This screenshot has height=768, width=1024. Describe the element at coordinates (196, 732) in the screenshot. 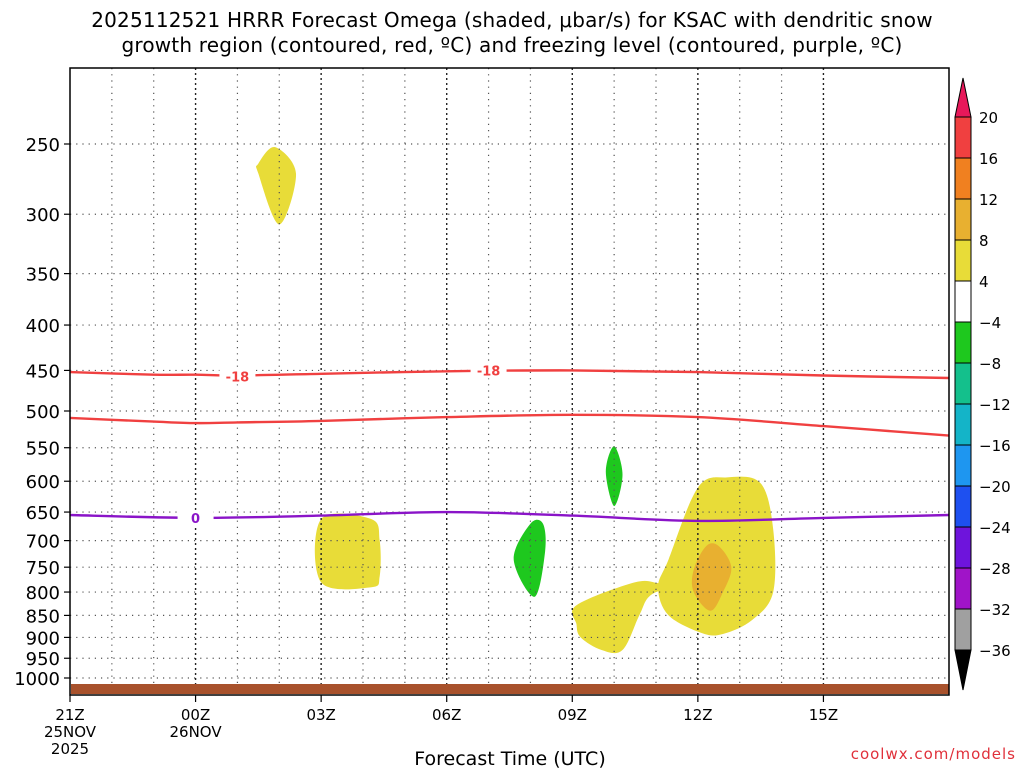

I see `x-tick-date: 26NOV` at that location.